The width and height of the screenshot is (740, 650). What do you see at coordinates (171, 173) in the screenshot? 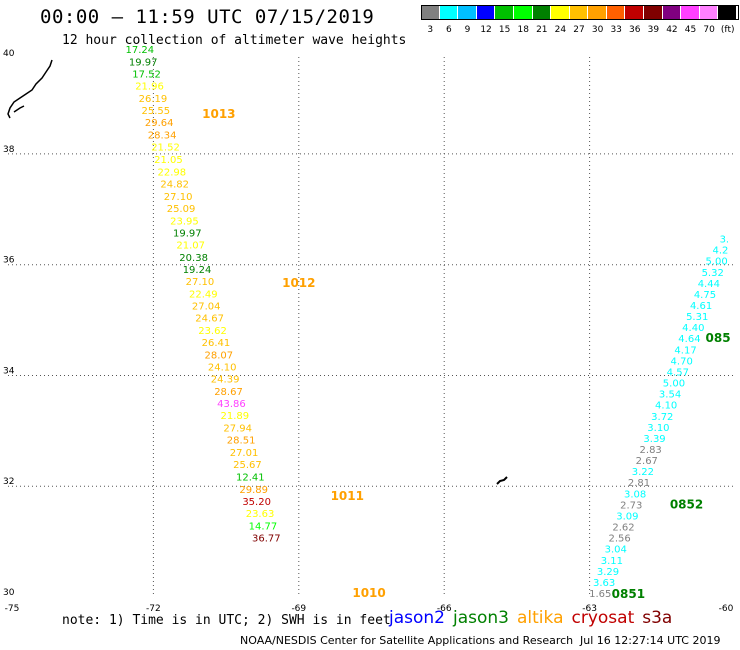
I see `swh-value-label: 22.98` at bounding box center [171, 173].